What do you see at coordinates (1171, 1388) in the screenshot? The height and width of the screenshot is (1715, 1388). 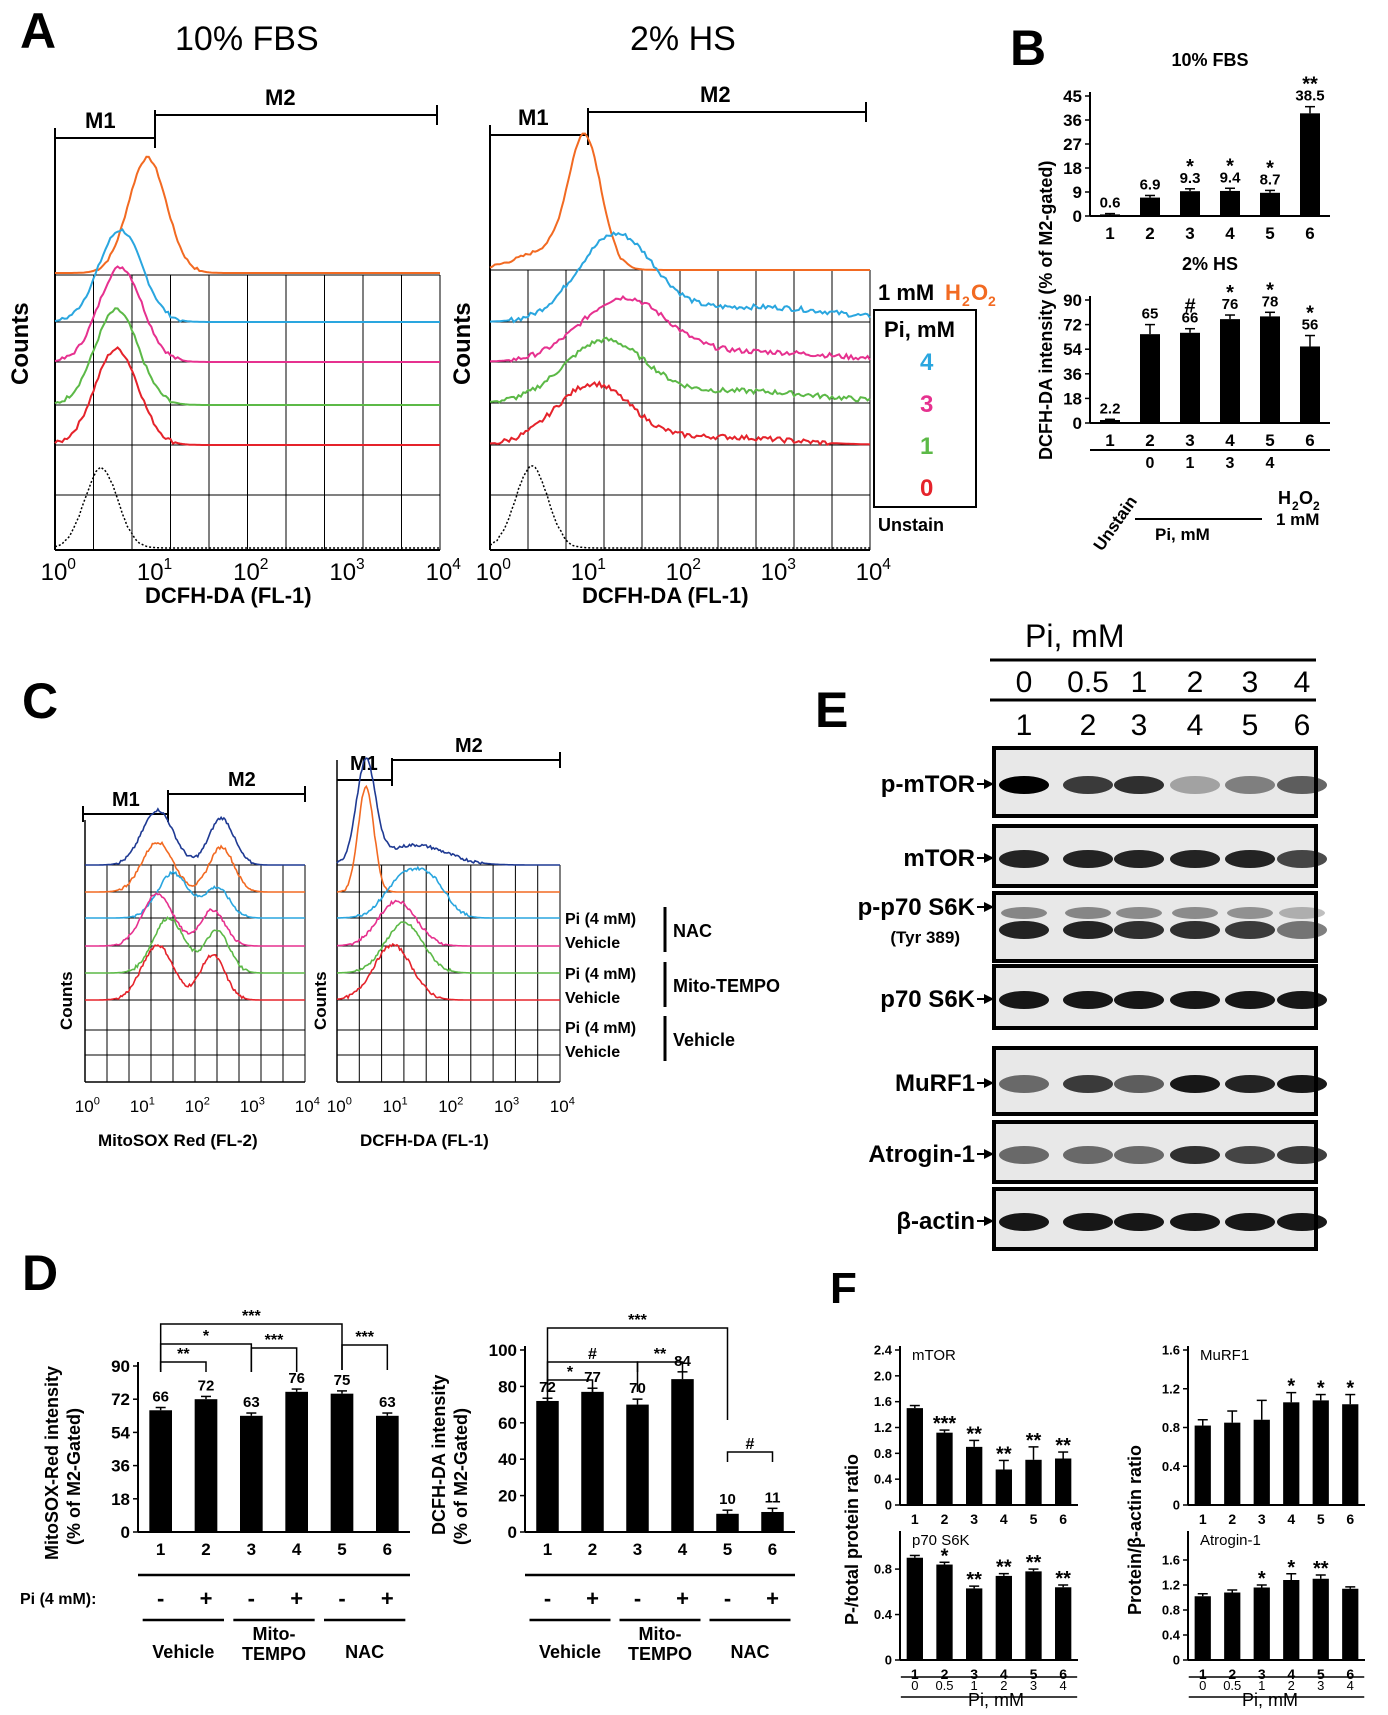 I see `y-tick-label: 1.2` at bounding box center [1171, 1388].